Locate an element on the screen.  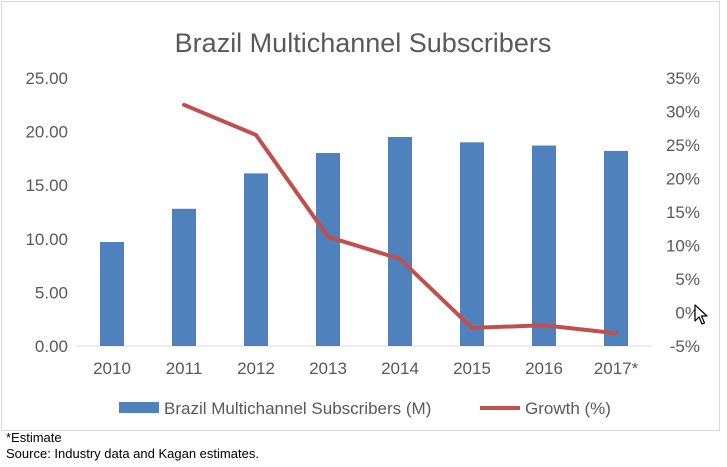
y-left-tick-label: 5.00 is located at coordinates (51, 292).